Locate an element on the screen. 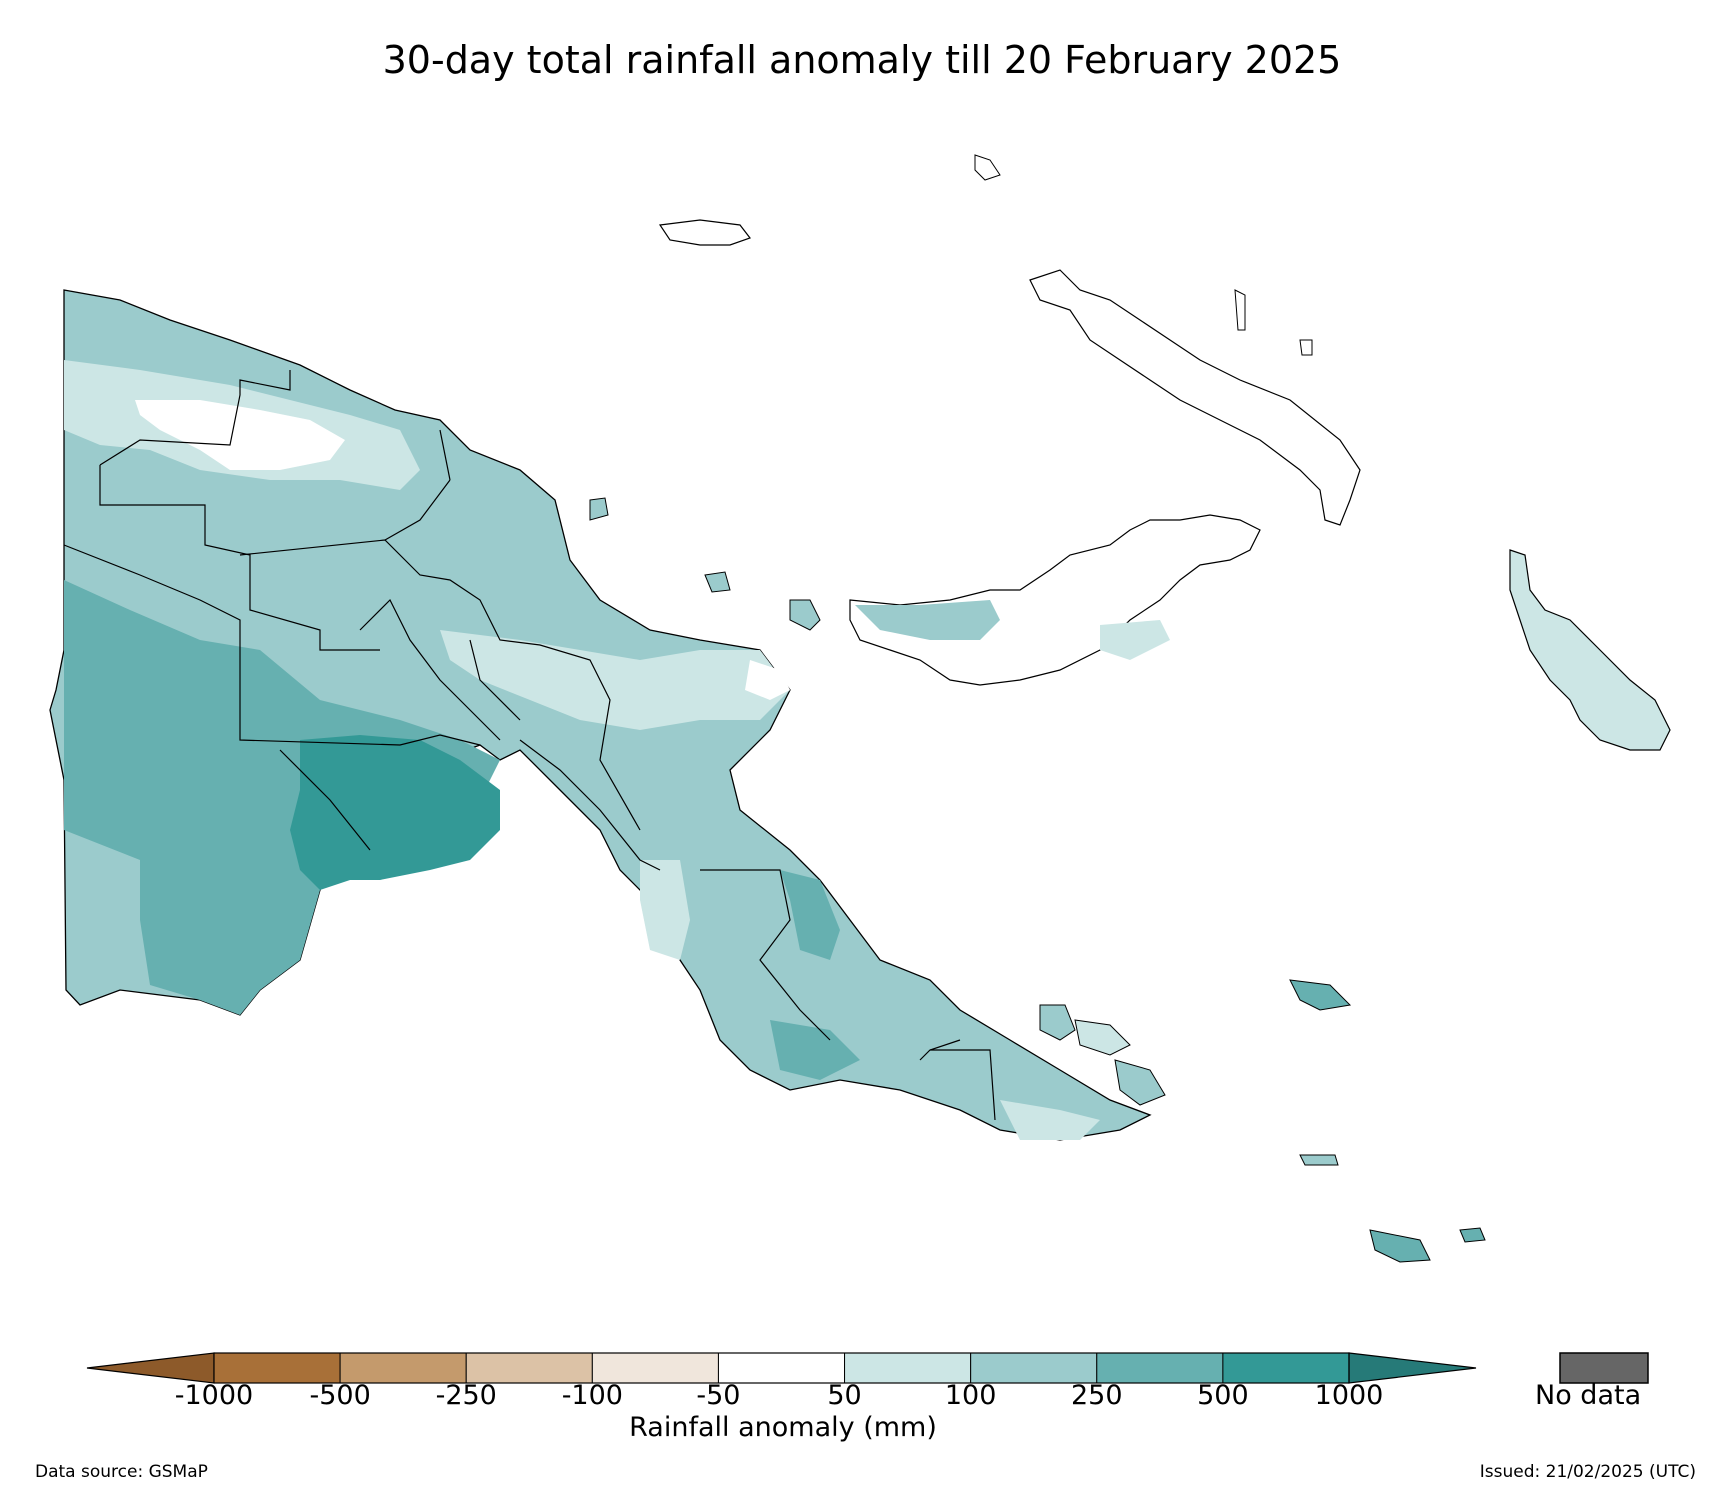 This screenshot has width=1724, height=1494. data-source: Data source: GSMaP is located at coordinates (121, 1472).